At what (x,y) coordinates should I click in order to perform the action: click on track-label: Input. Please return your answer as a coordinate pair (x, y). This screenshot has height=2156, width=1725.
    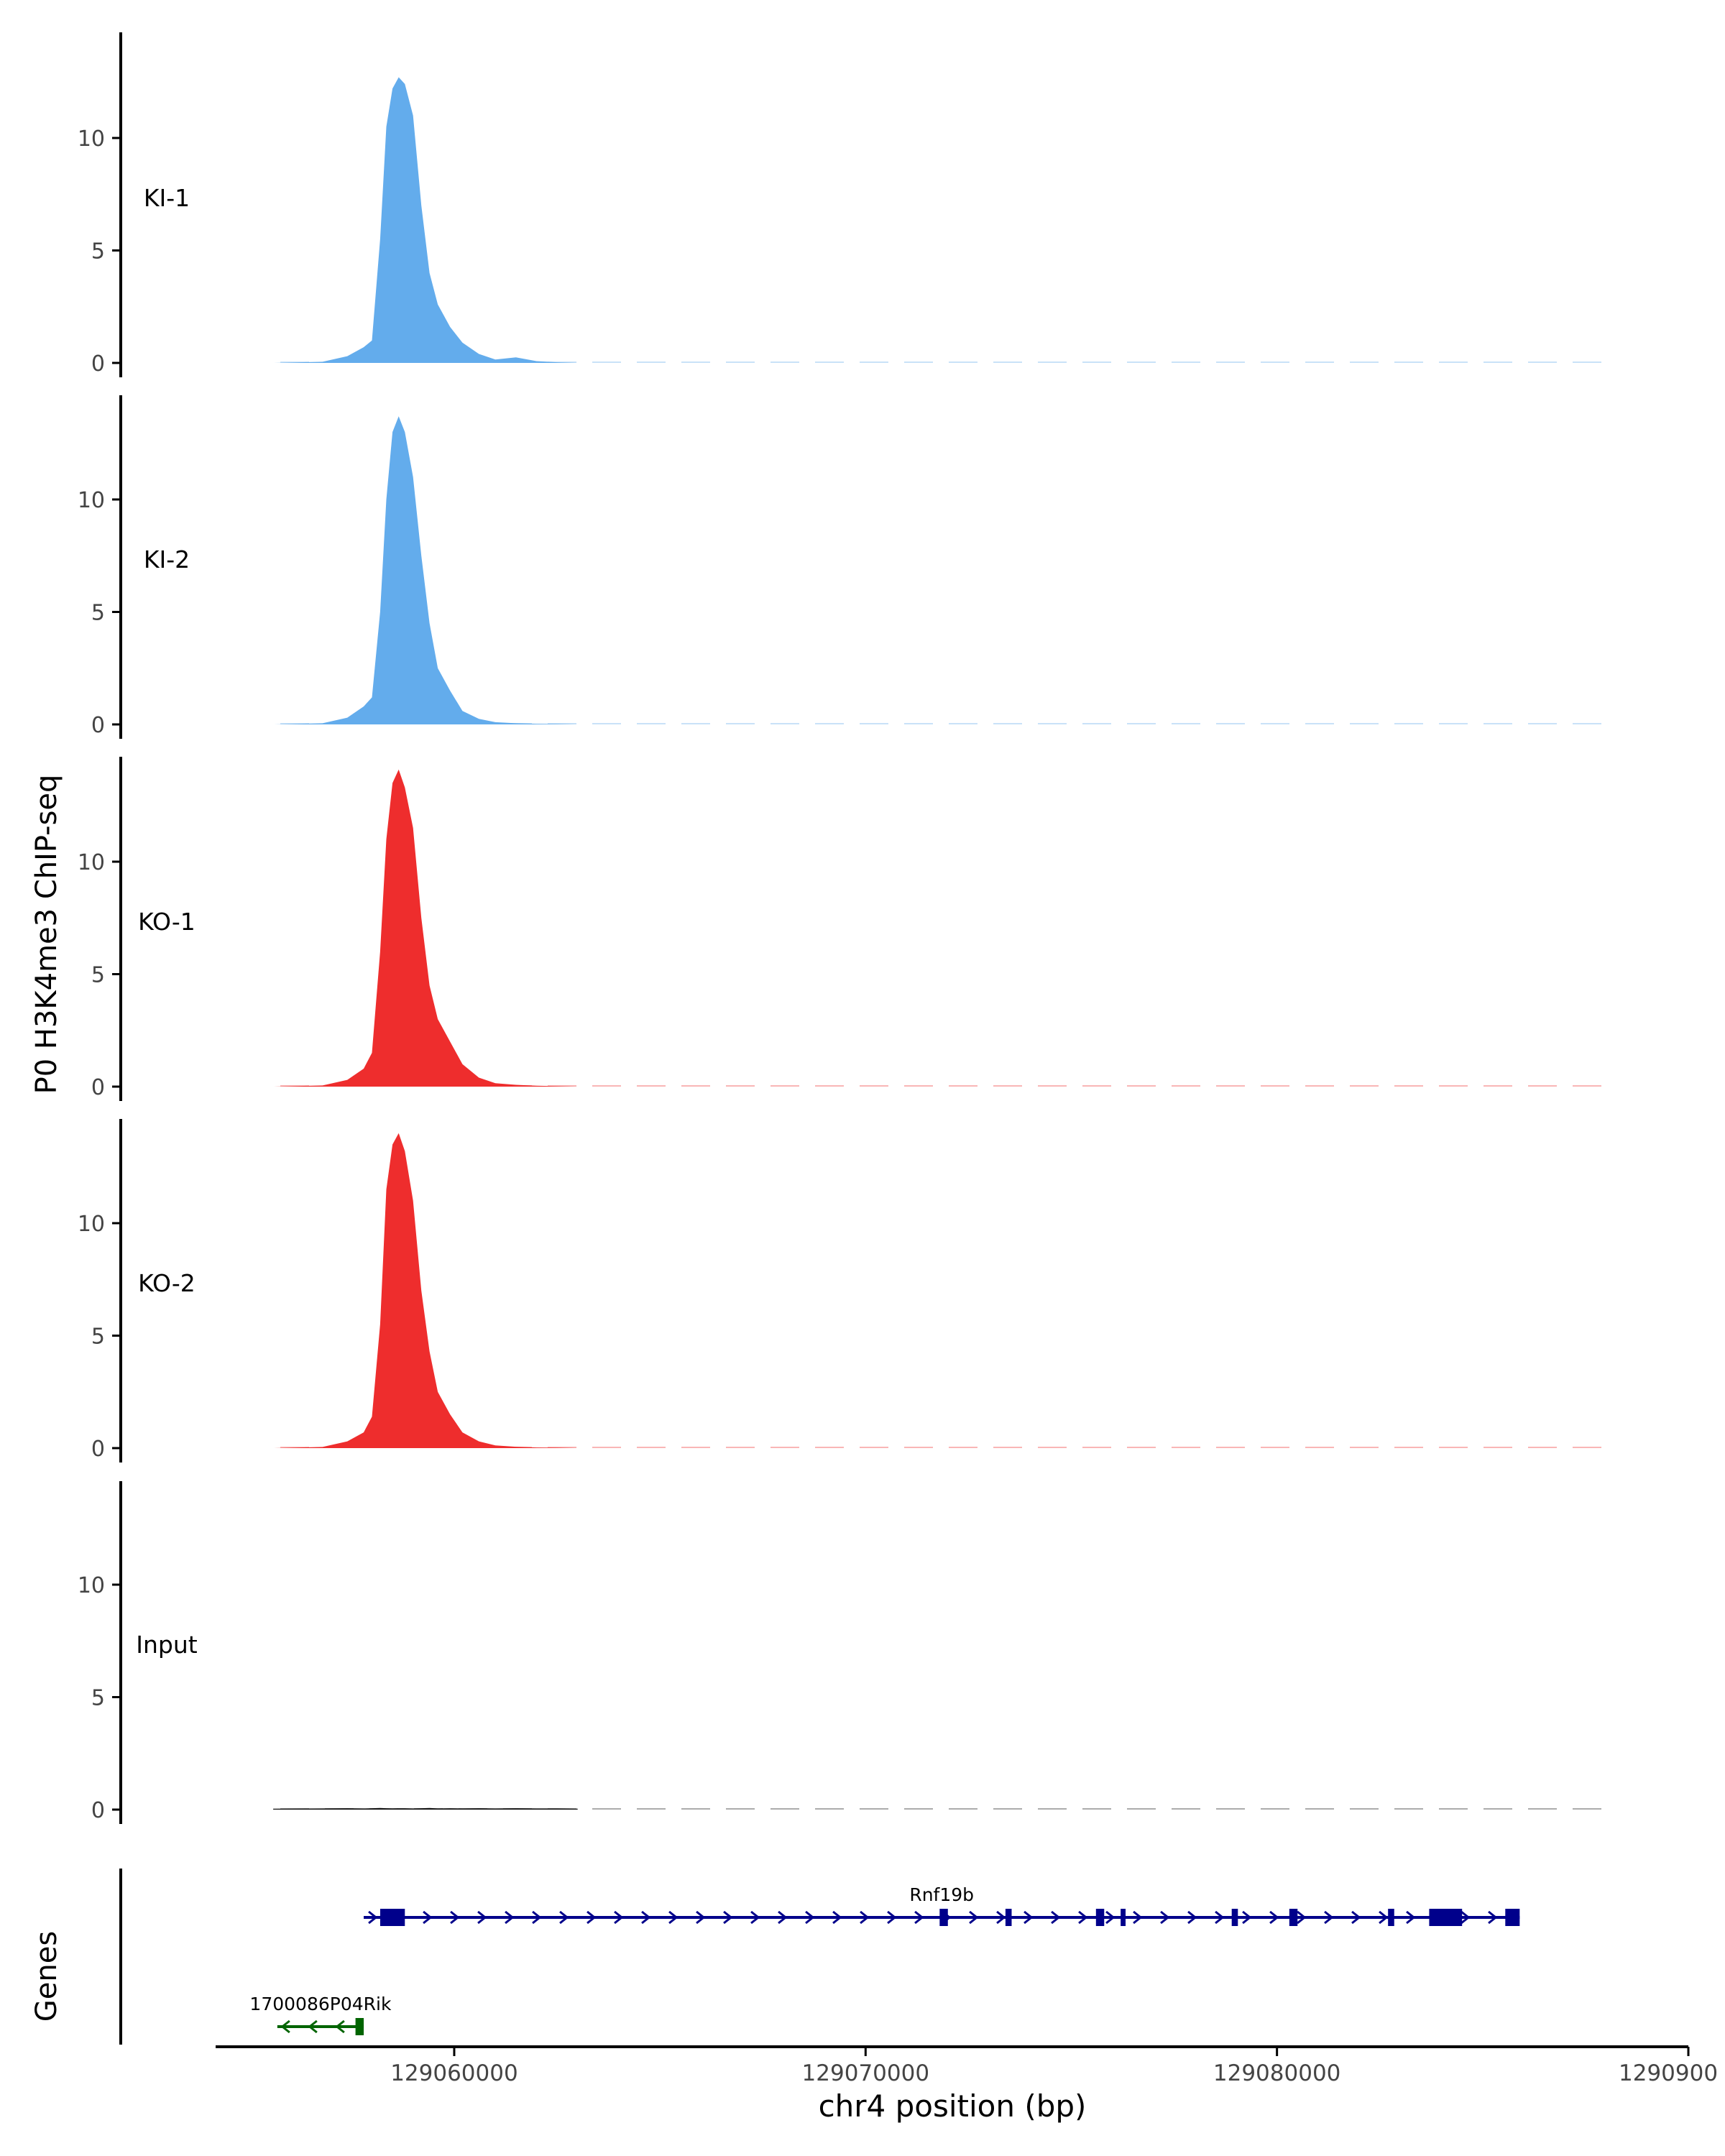
    Looking at the image, I should click on (167, 1645).